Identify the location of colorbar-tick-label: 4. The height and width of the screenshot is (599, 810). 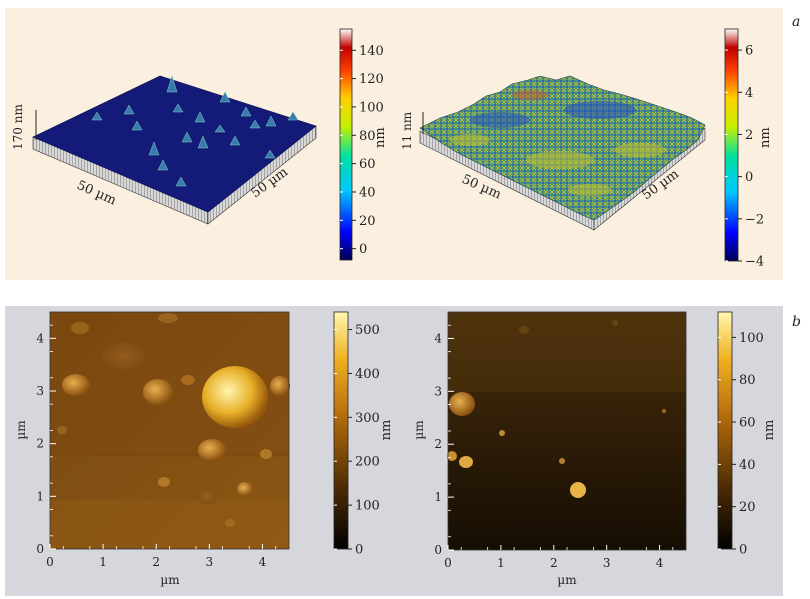
(749, 93).